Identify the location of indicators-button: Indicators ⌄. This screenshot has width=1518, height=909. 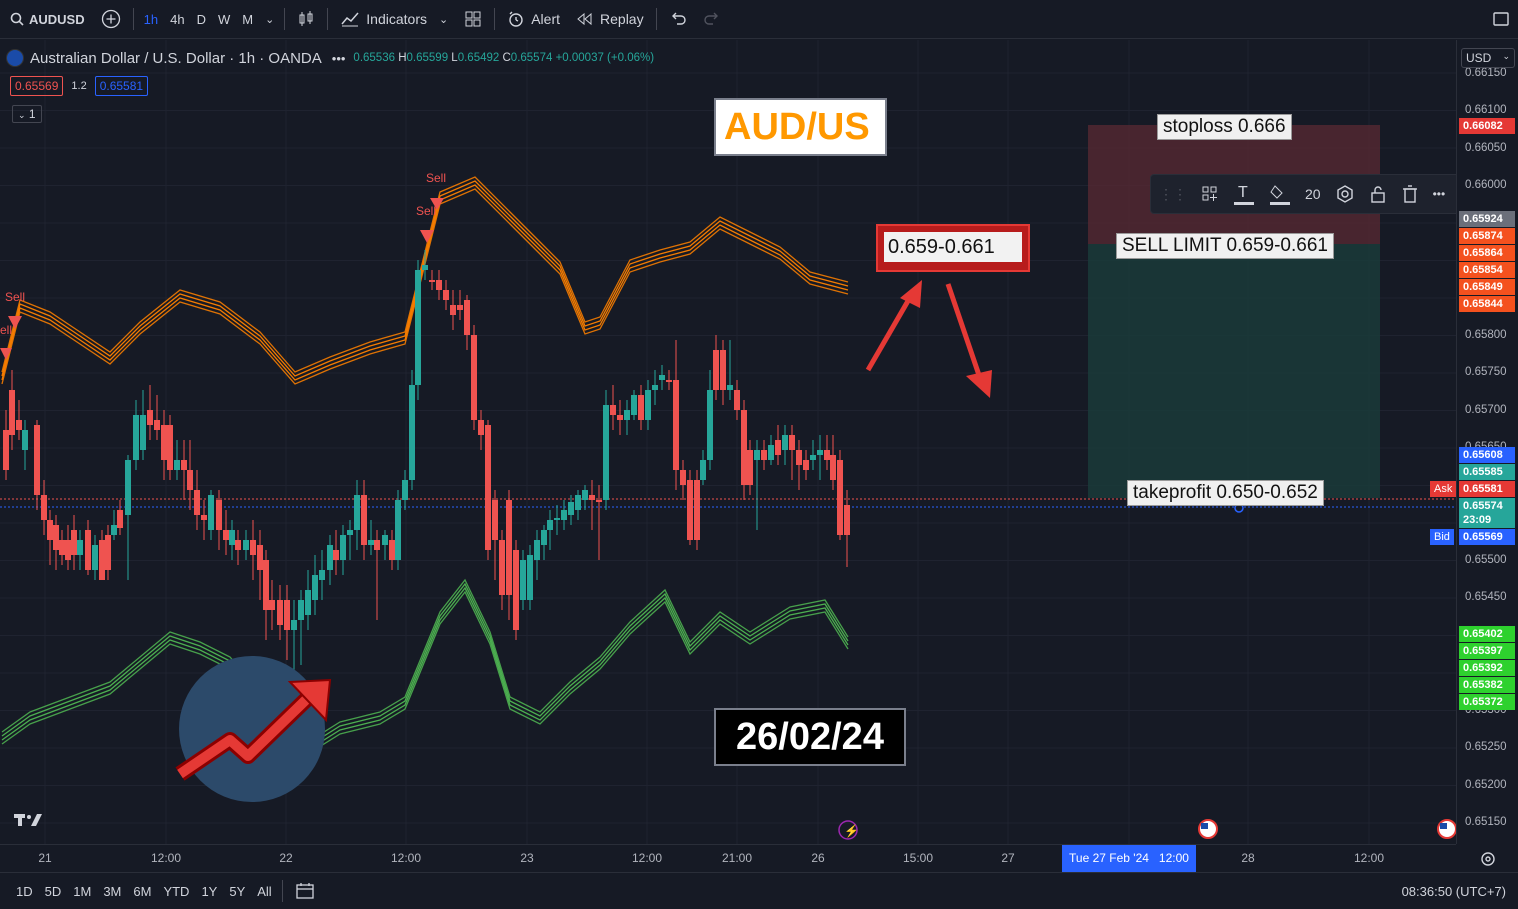
(394, 19).